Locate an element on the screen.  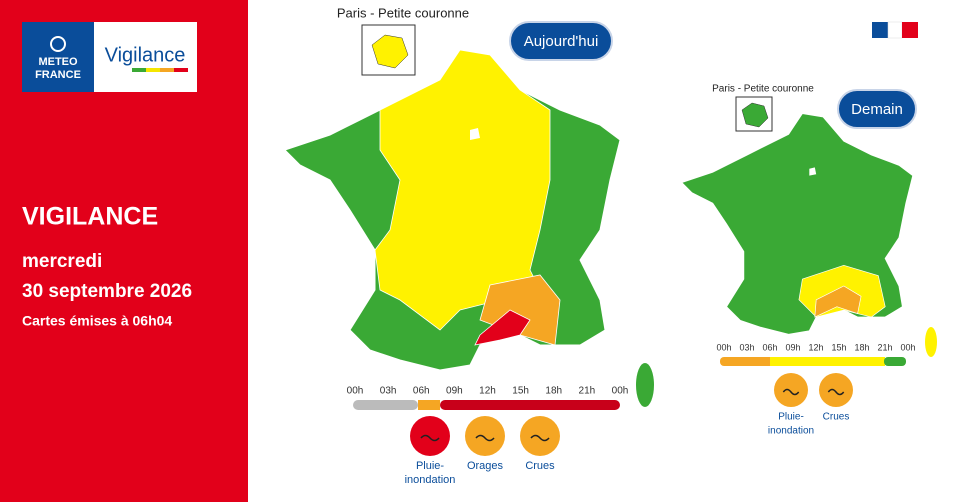
day-label: Demain is located at coordinates (877, 109).